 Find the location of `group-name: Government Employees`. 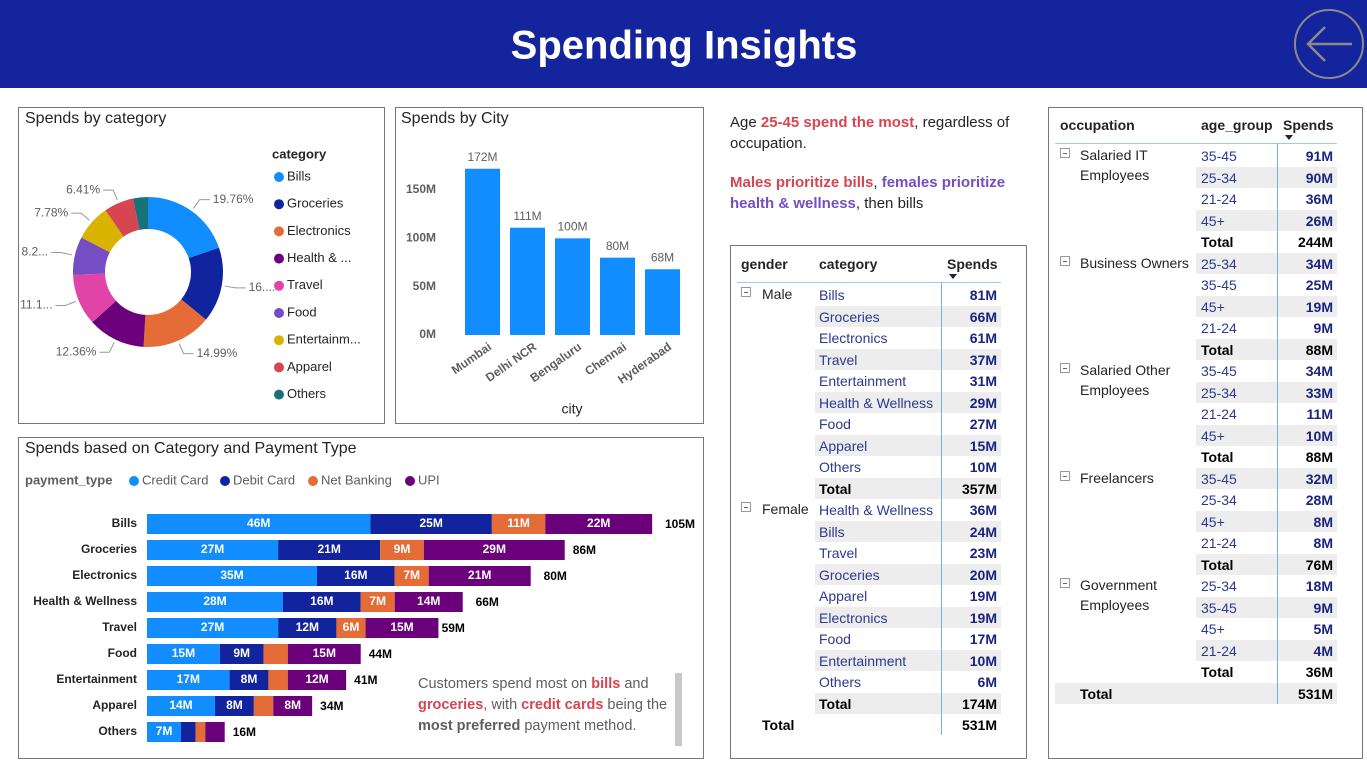

group-name: Government Employees is located at coordinates (1119, 595).